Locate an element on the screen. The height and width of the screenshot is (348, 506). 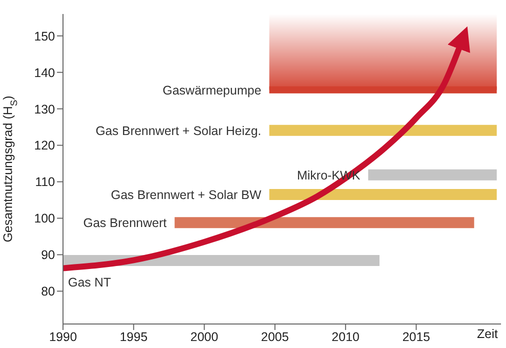
y-tick-label: 120 is located at coordinates (45, 145).